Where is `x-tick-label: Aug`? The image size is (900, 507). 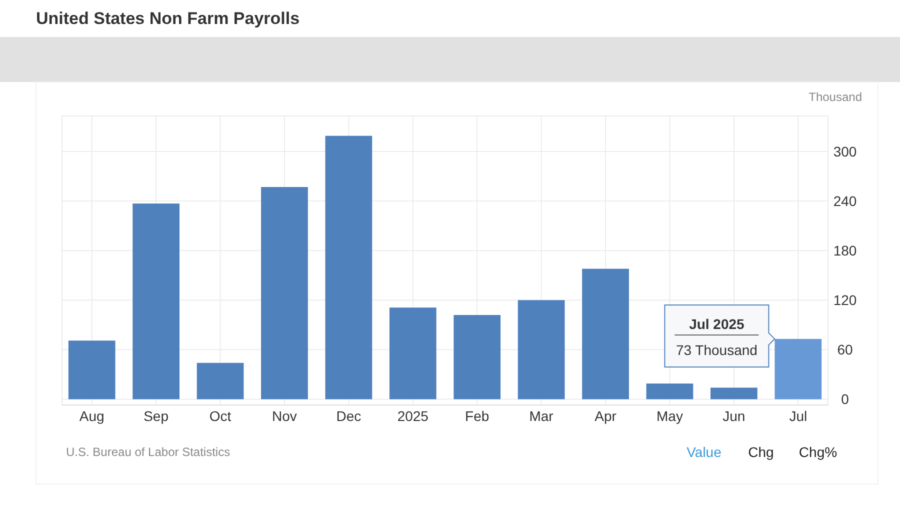
x-tick-label: Aug is located at coordinates (91, 416).